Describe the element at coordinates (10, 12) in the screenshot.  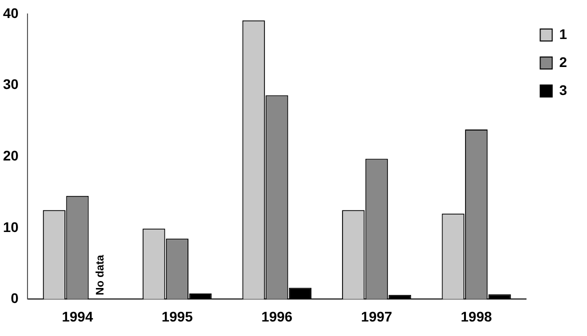
I see `y-tick-label: 40` at that location.